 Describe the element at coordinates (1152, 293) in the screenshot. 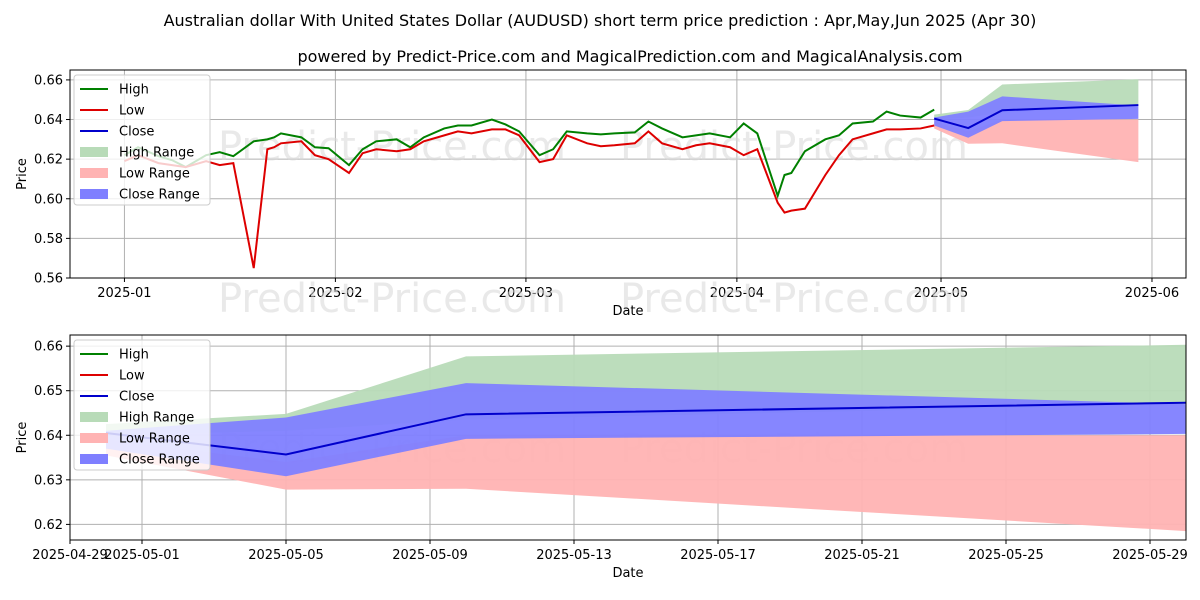

I see `x-tick-label: 2025-06` at that location.